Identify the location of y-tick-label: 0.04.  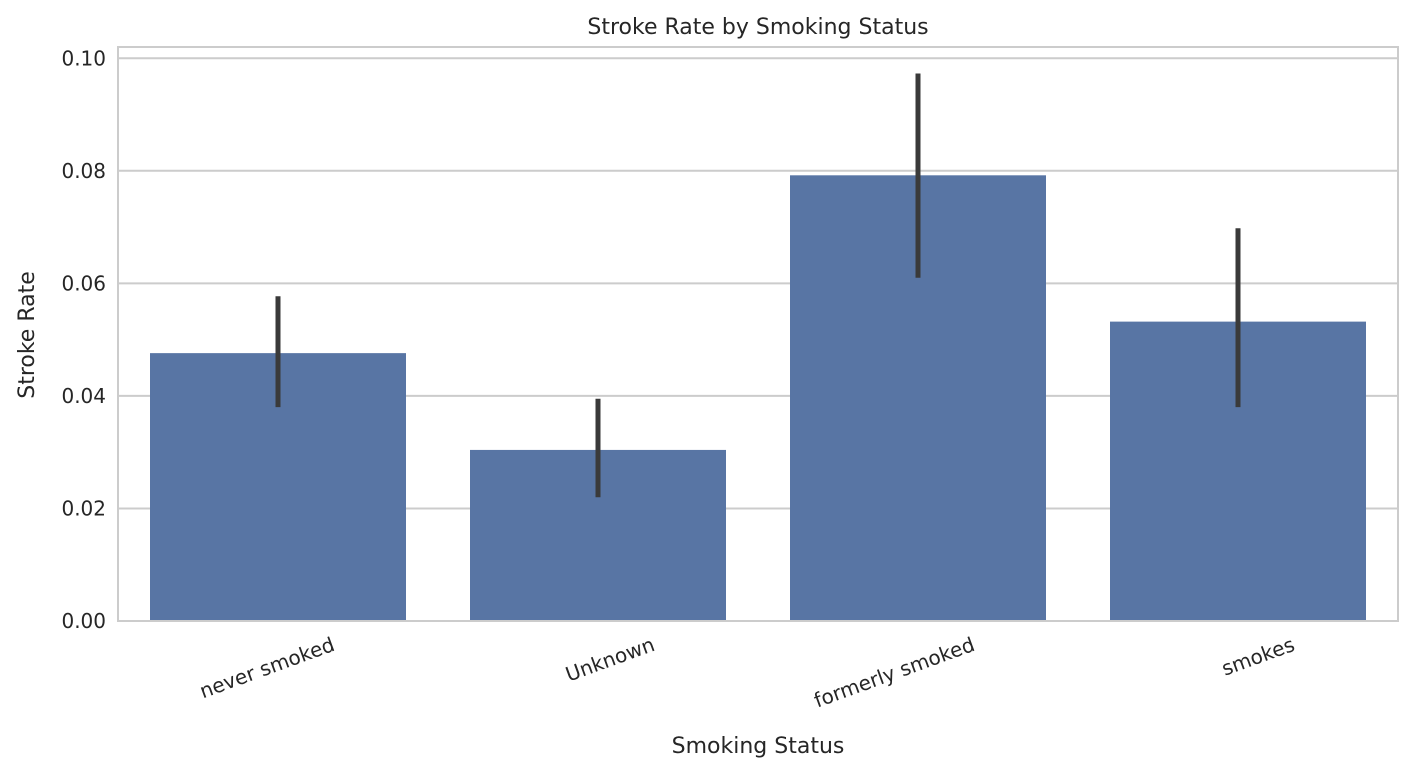
(83, 396).